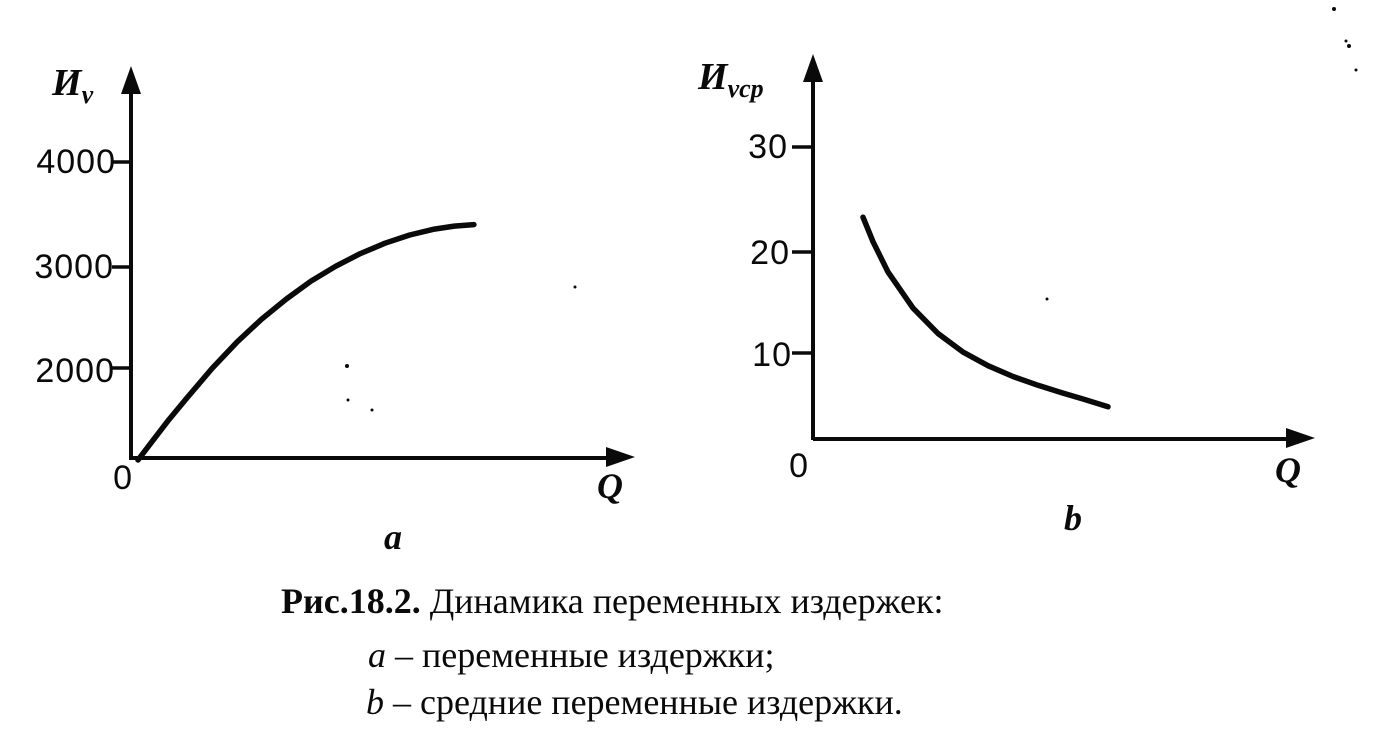  I want to click on caption-item-b: b – средние переменные издержки., so click(634, 702).